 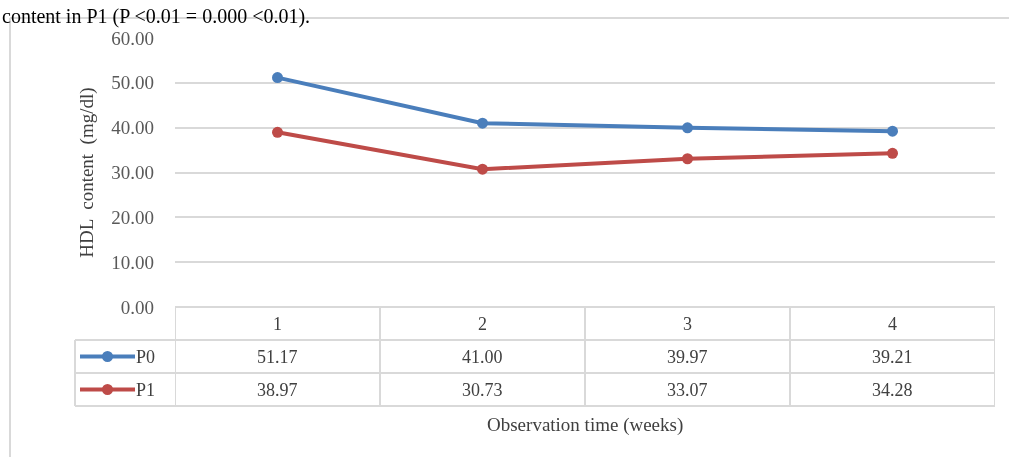 What do you see at coordinates (146, 390) in the screenshot?
I see `legend-label: P1` at bounding box center [146, 390].